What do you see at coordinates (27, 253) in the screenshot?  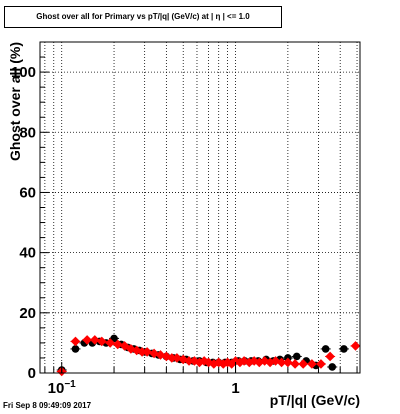 I see `y-tick-label: 40` at bounding box center [27, 253].